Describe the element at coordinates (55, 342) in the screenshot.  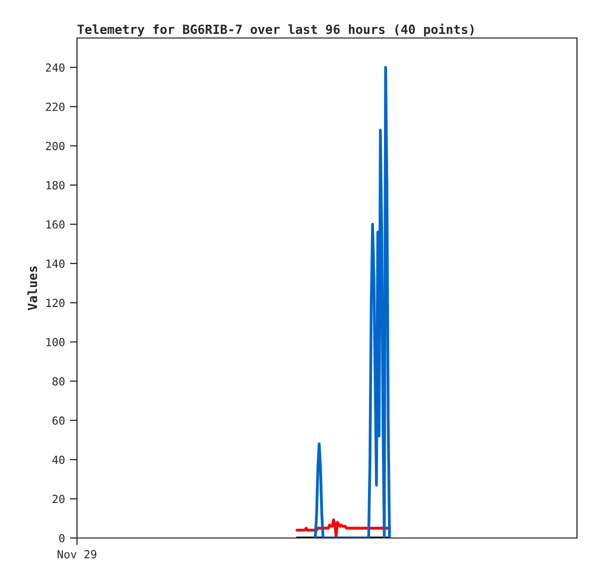
I see `y-tick-label: 100` at that location.